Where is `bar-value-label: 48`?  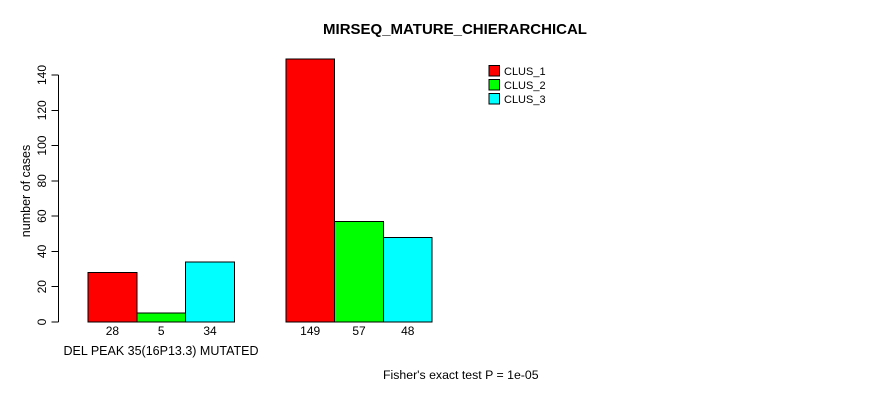 bar-value-label: 48 is located at coordinates (408, 331).